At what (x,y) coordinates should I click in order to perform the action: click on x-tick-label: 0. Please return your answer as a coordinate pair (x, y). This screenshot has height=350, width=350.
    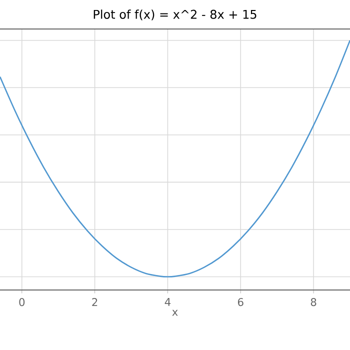
    Looking at the image, I should click on (22, 302).